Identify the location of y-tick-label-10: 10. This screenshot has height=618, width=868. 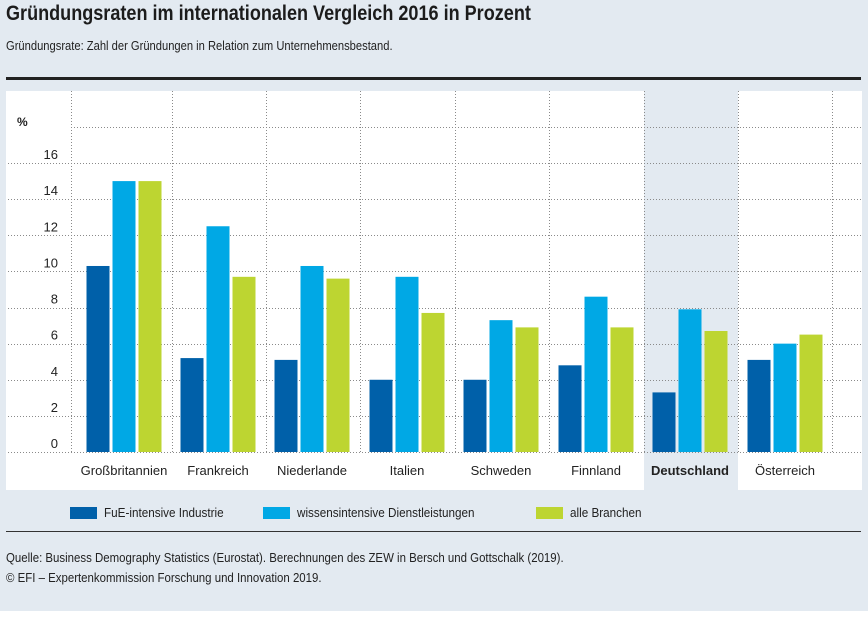
(51, 262).